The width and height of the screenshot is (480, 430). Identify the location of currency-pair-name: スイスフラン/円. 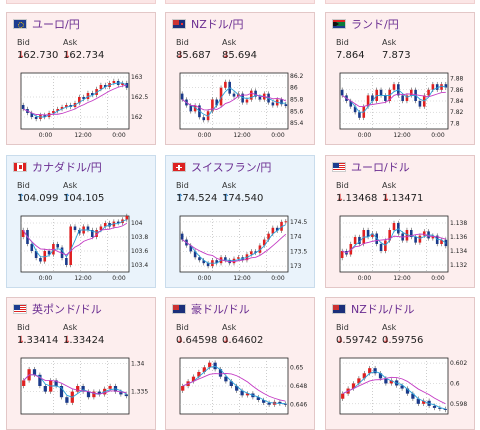
(231, 167).